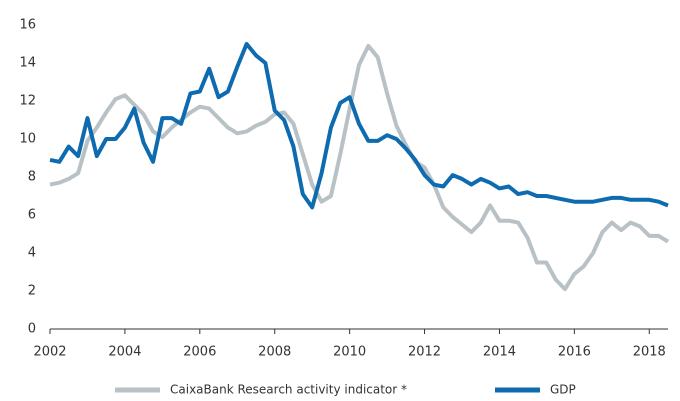 The width and height of the screenshot is (680, 401). I want to click on x-tick-label: 2016, so click(574, 352).